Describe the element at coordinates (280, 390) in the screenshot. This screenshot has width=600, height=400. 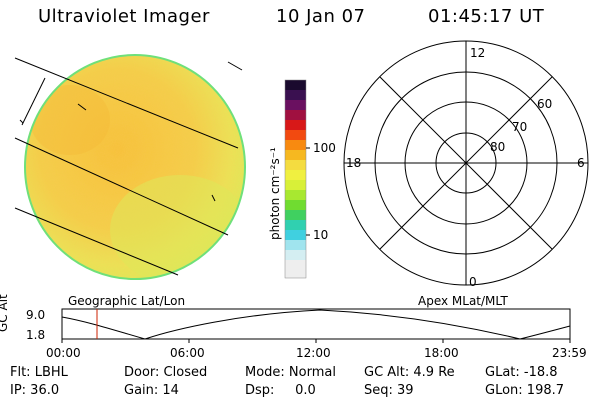
I see `dsp-status: Dsp: 0.0` at that location.